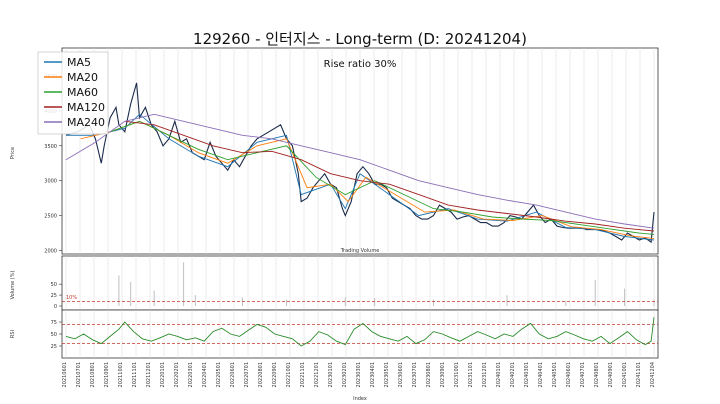 The image size is (720, 404). What do you see at coordinates (583, 374) in the screenshot?
I see `x-tick-label: 20240701` at bounding box center [583, 374].